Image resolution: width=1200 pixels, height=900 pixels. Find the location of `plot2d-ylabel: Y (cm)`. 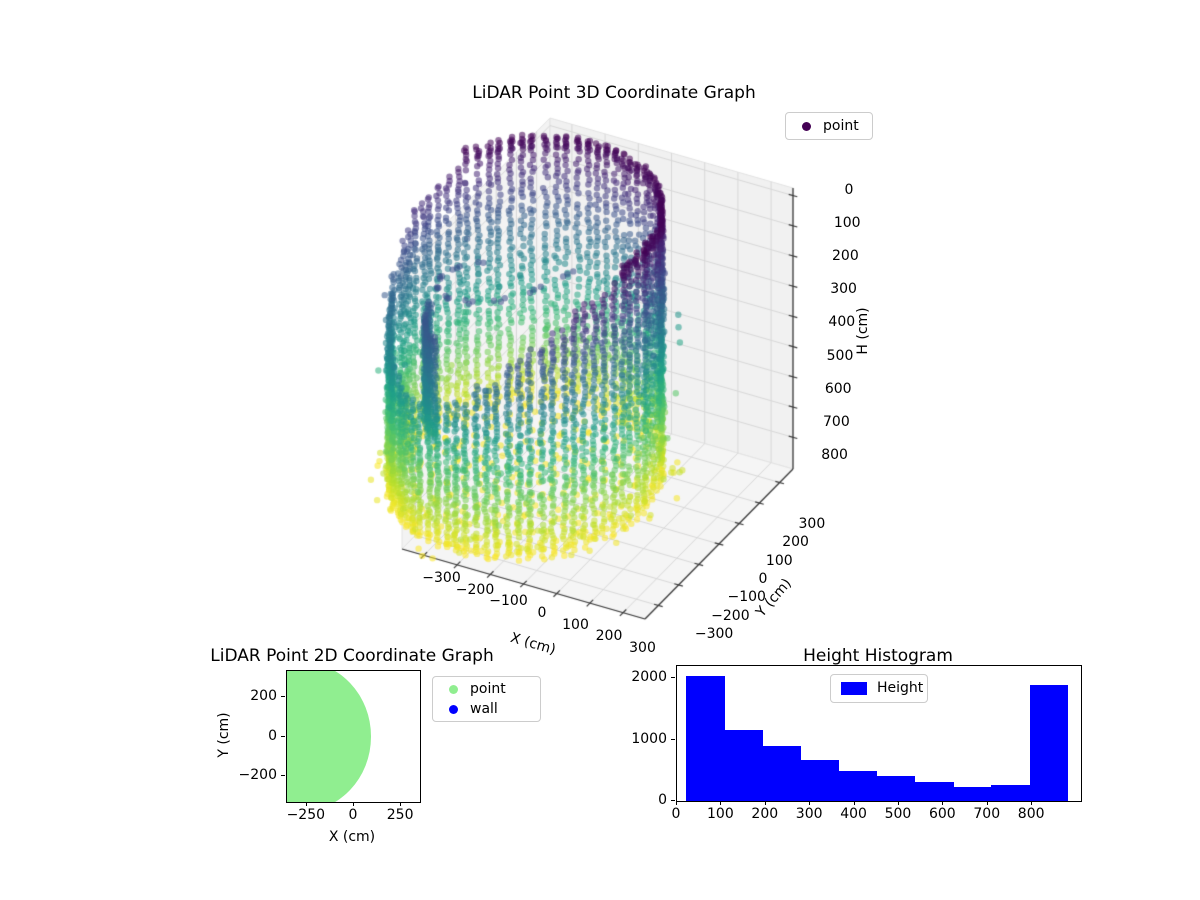

plot2d-ylabel: Y (cm) is located at coordinates (224, 735).